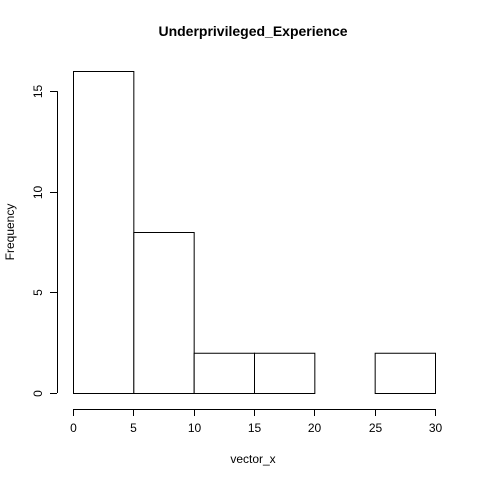  Describe the element at coordinates (133, 428) in the screenshot. I see `x-tick-label: 5` at that location.